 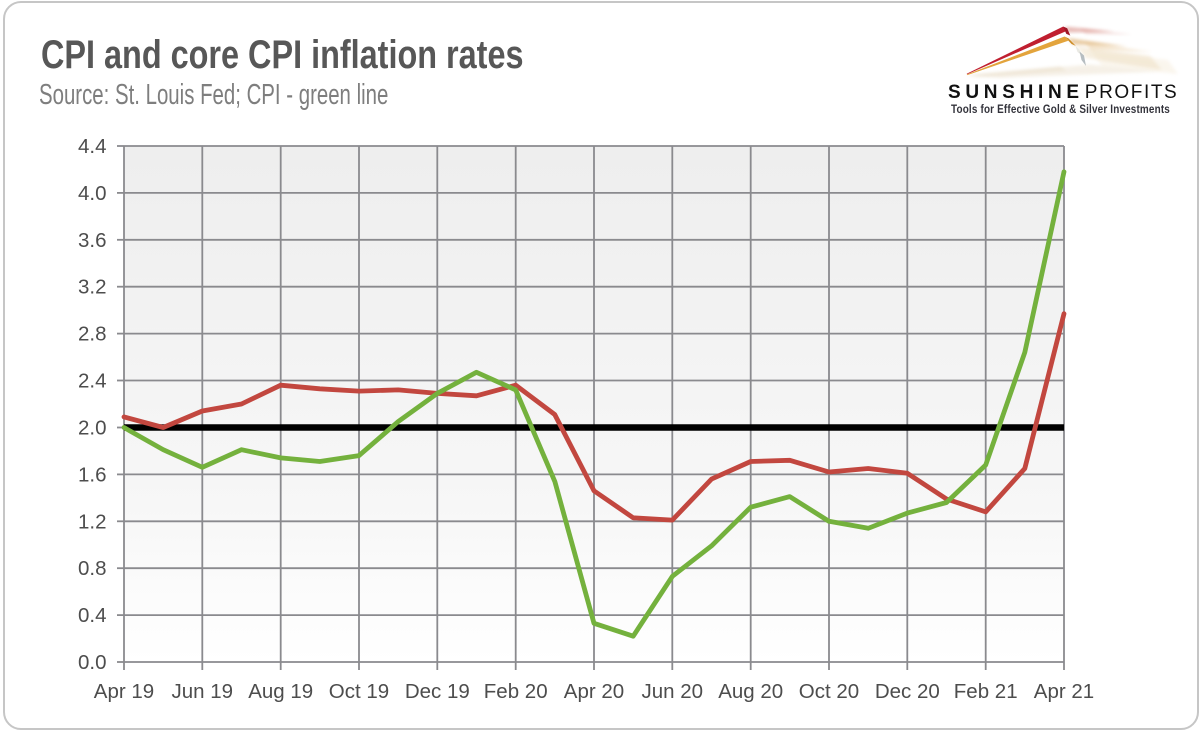 I want to click on svg-text: 2.4, so click(x=92, y=381).